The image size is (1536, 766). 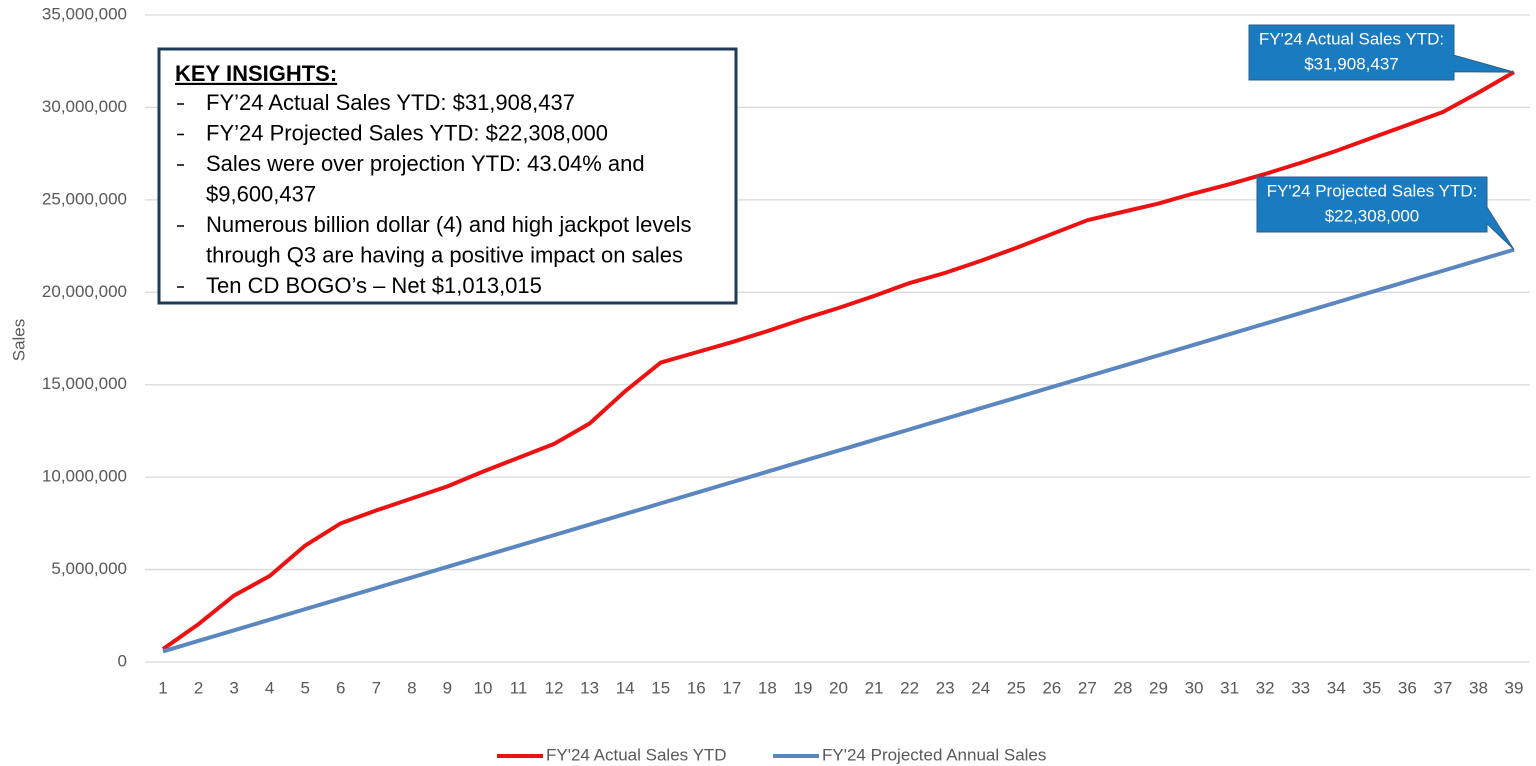 I want to click on x-tick-label: 31, so click(x=1229, y=687).